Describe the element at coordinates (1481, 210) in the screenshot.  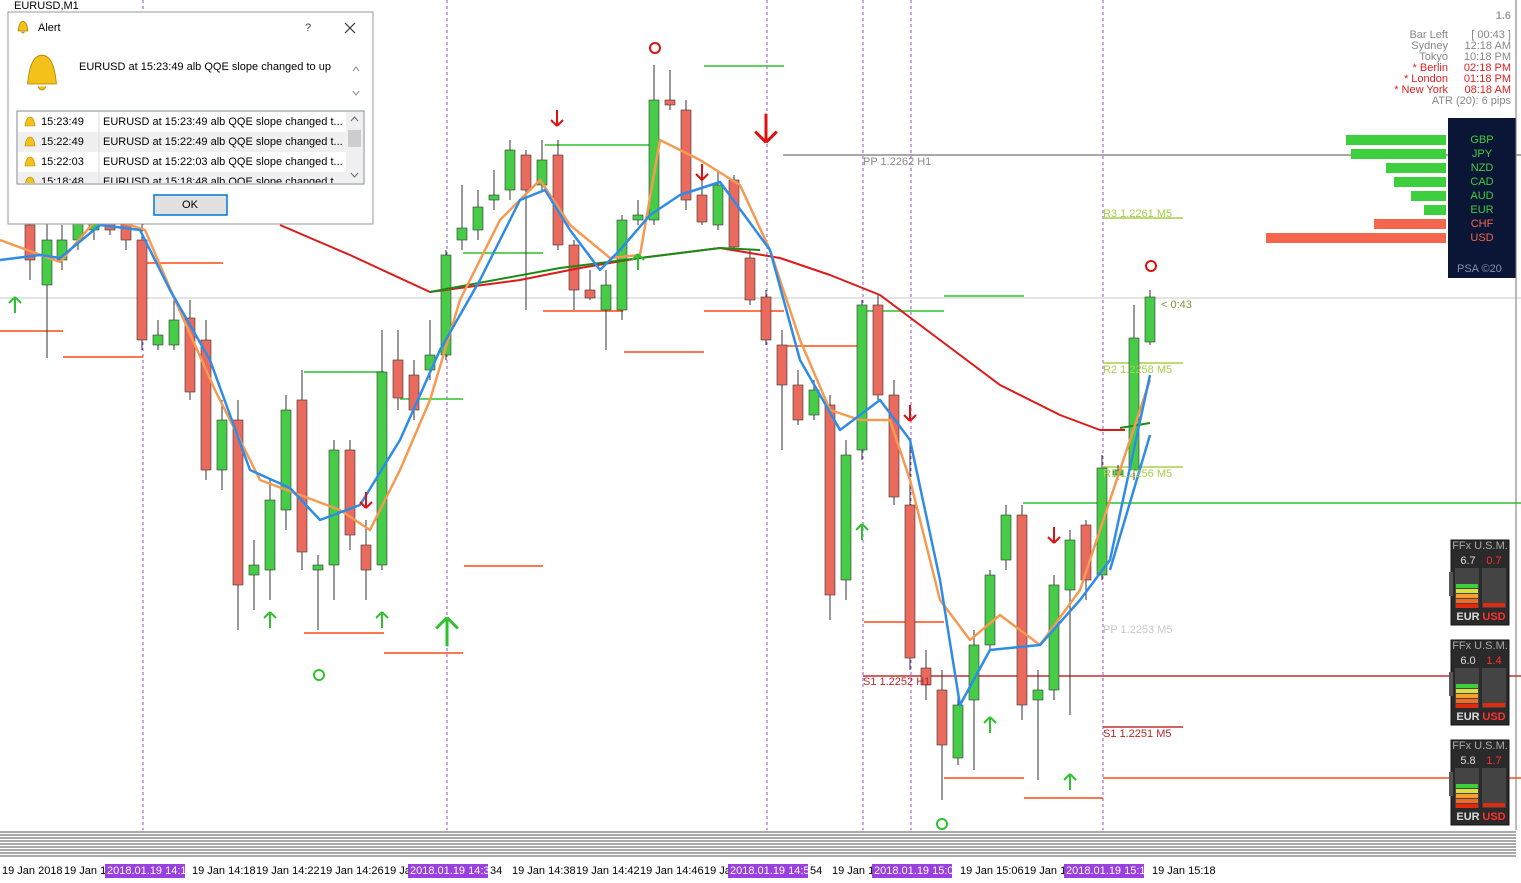
I see `currency-name: EUR` at that location.